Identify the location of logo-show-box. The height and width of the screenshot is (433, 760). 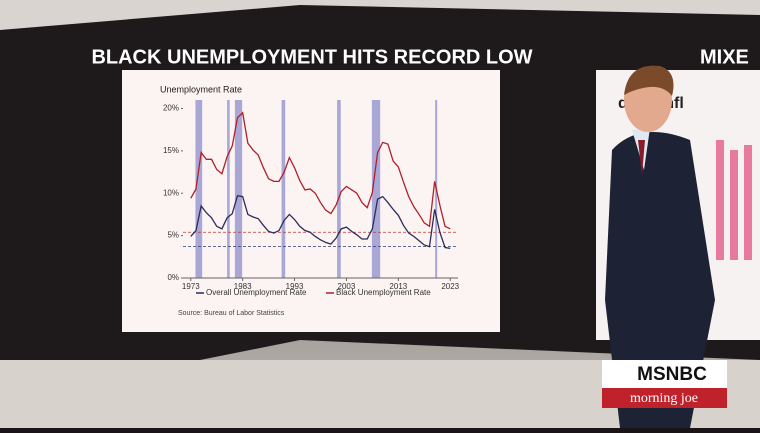
(664, 398).